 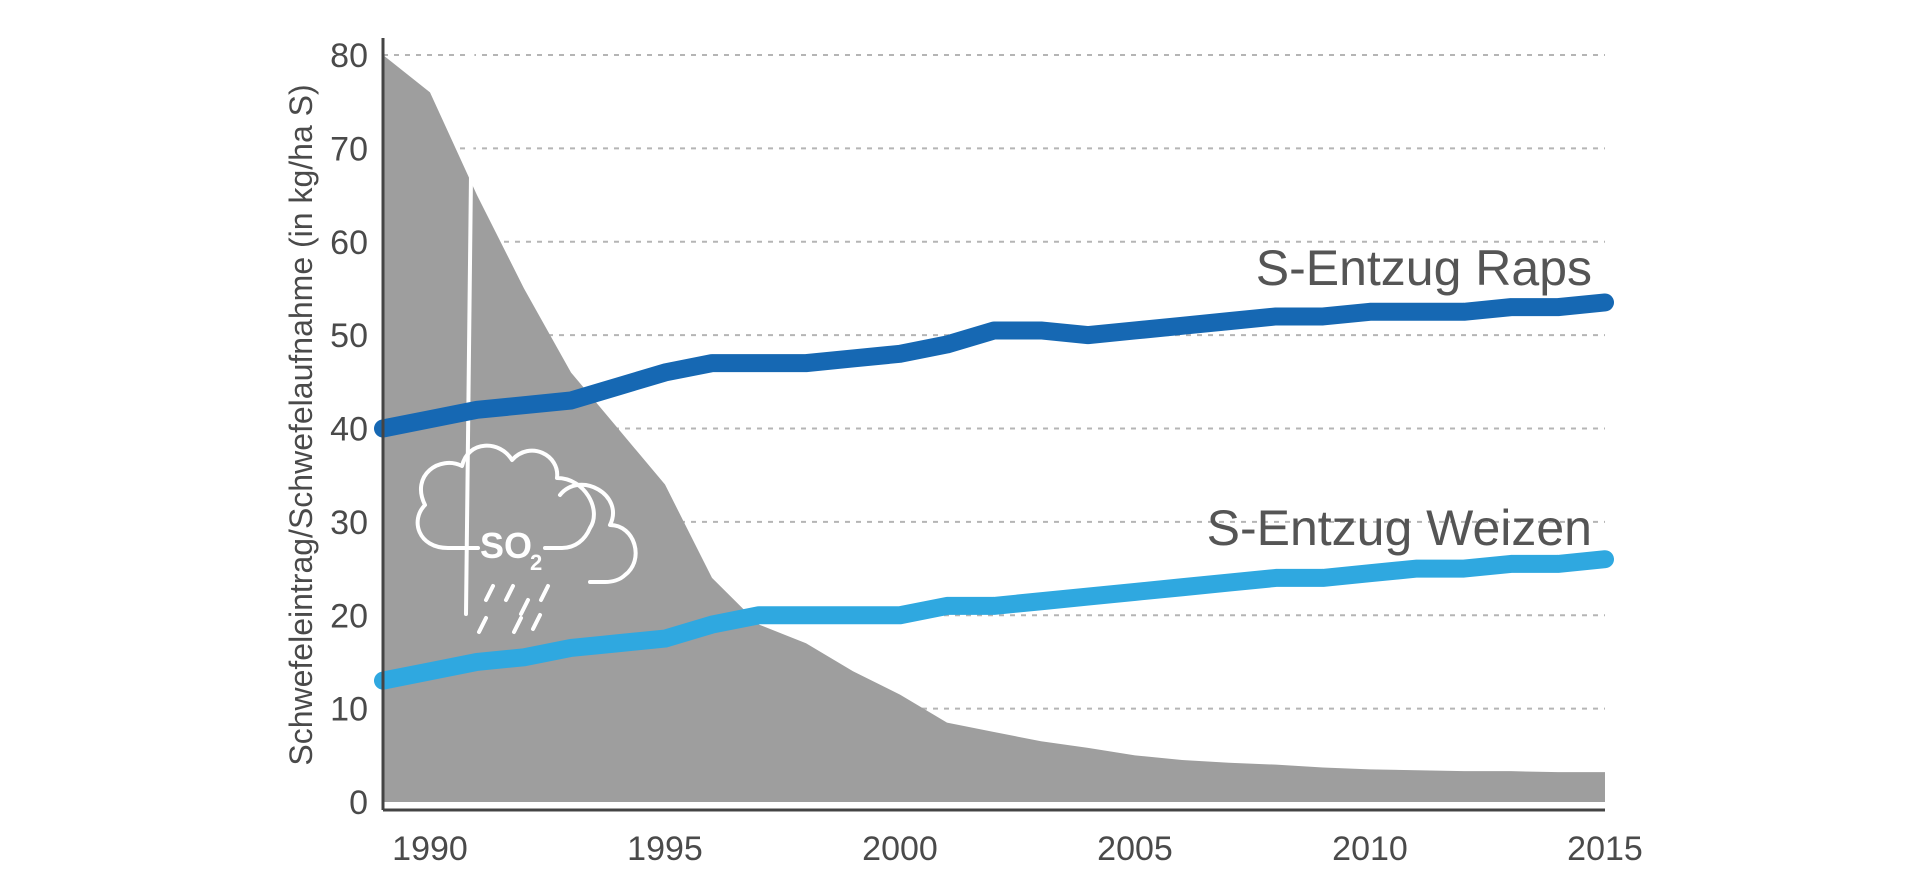 What do you see at coordinates (506, 545) in the screenshot?
I see `icon-label-main: SO` at bounding box center [506, 545].